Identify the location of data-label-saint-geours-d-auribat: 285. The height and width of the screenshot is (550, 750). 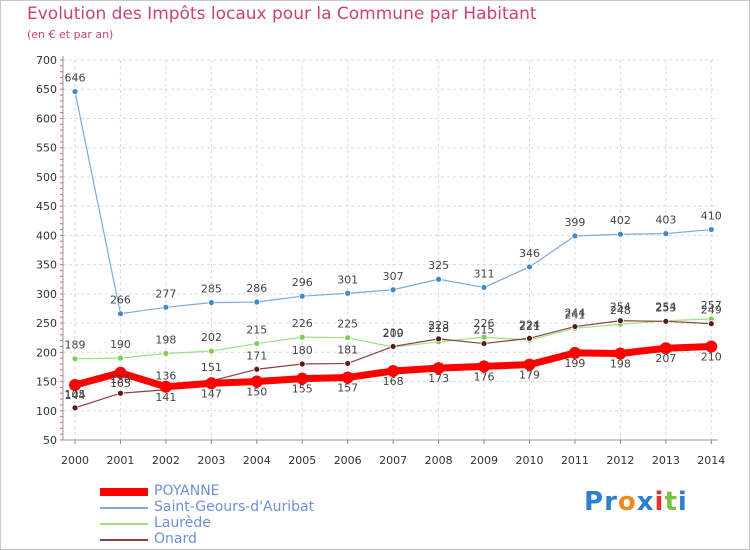
(211, 289).